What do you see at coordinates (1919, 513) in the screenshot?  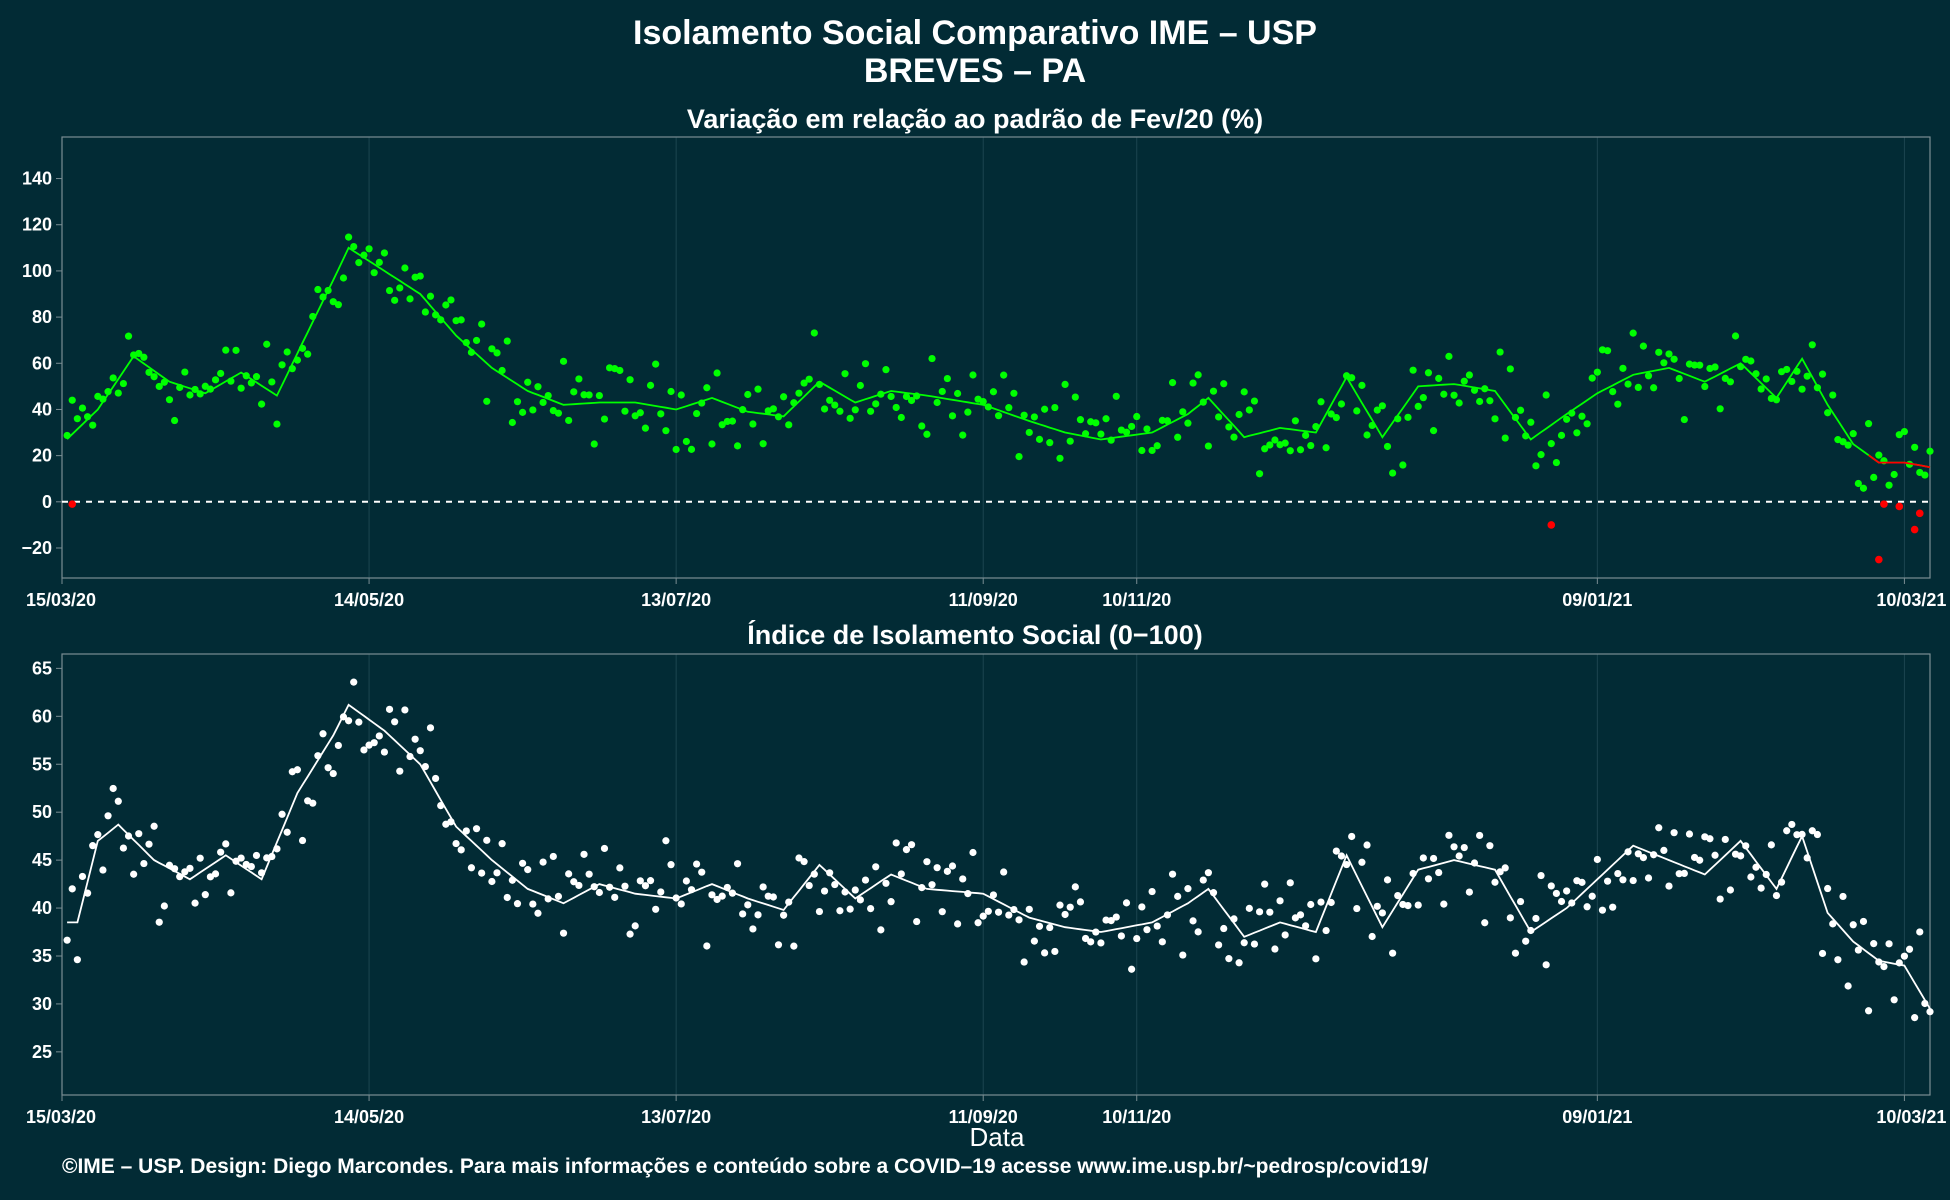 I see `data-point-negative` at bounding box center [1919, 513].